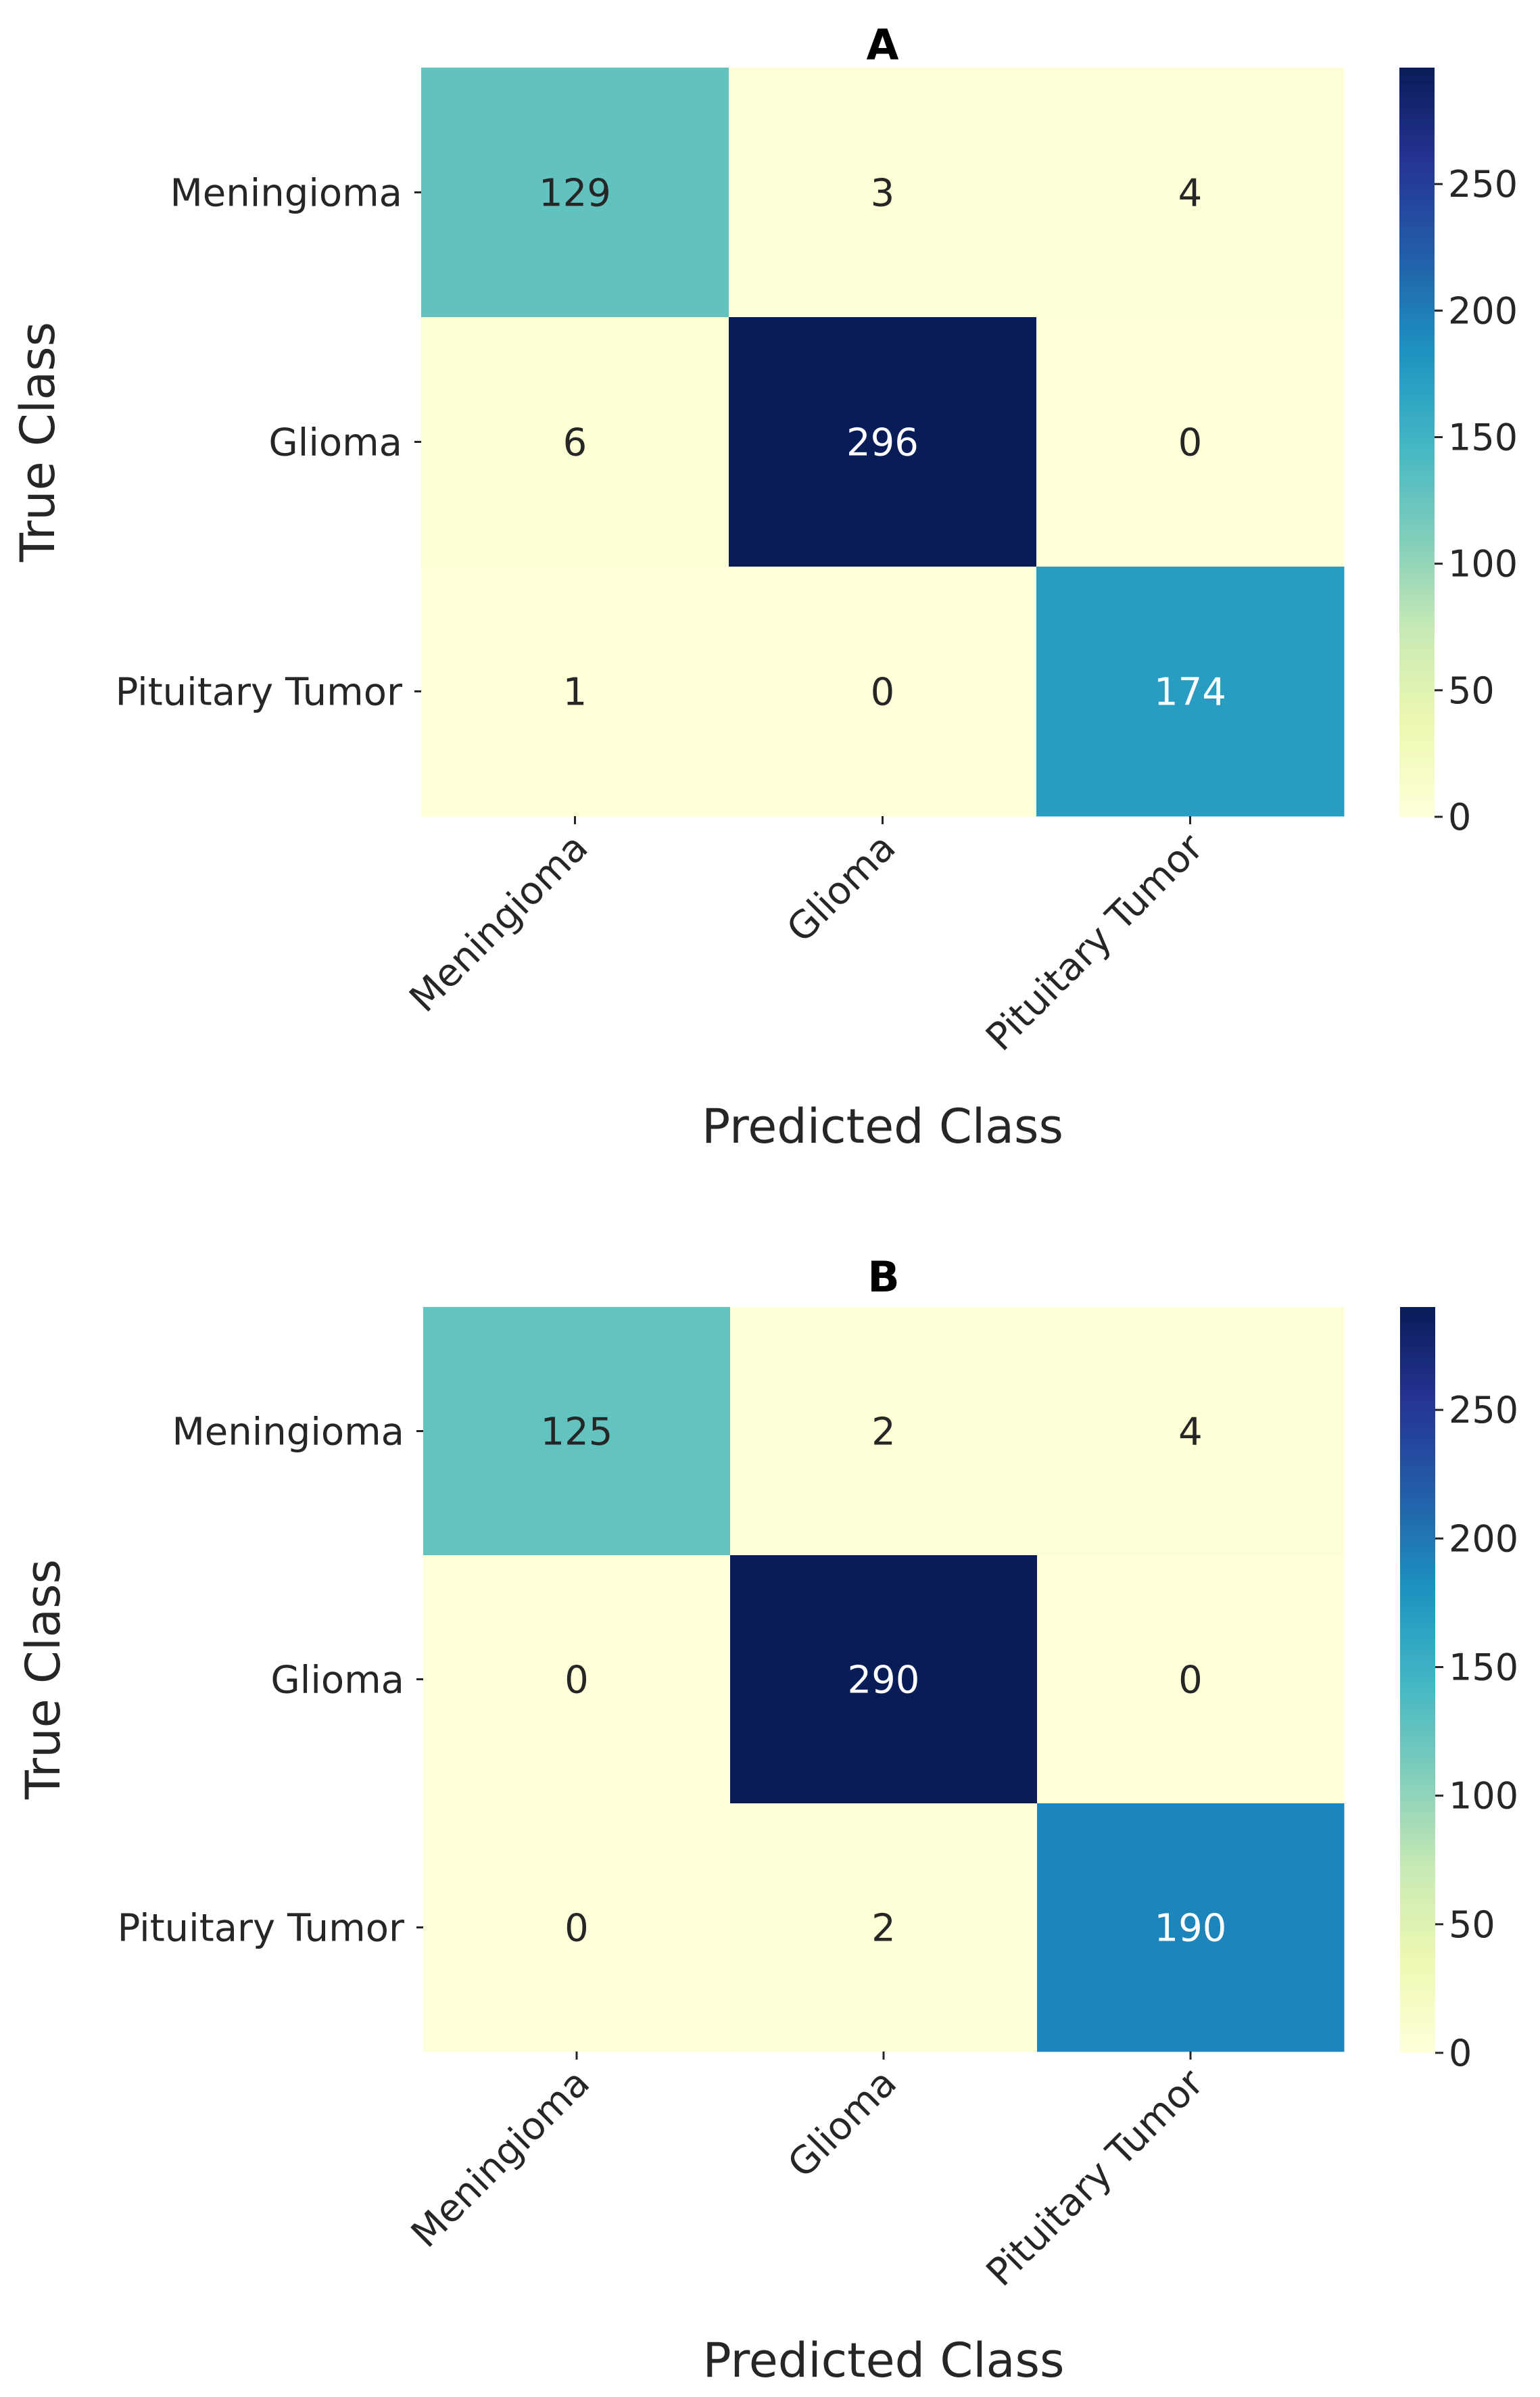  I want to click on cell-value-label: 3, so click(883, 194).